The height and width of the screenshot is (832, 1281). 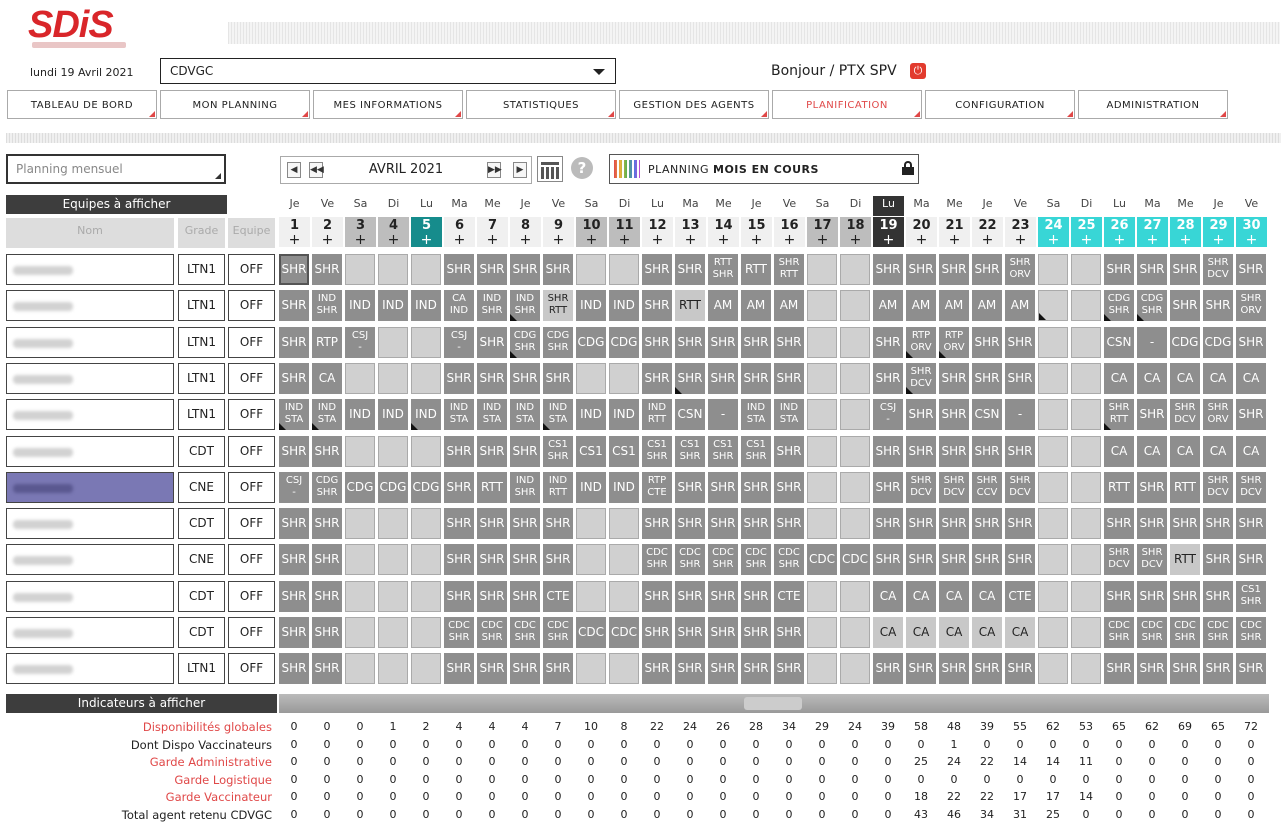 What do you see at coordinates (1020, 269) in the screenshot?
I see `planning-cell: SHR ORV` at bounding box center [1020, 269].